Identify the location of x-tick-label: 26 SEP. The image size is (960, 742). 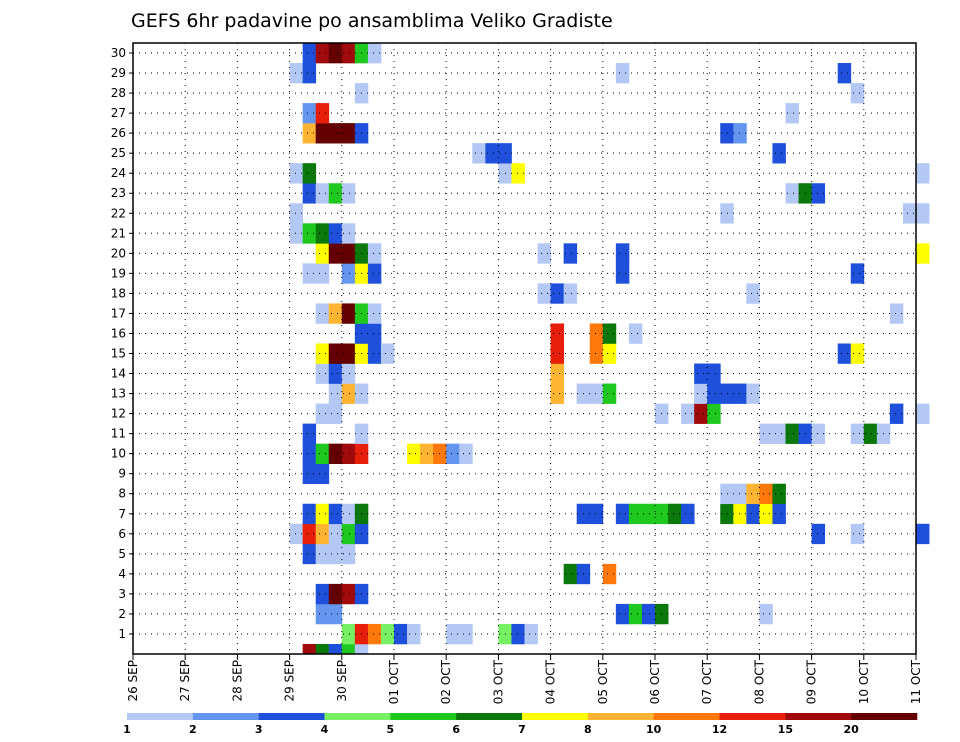
(133, 681).